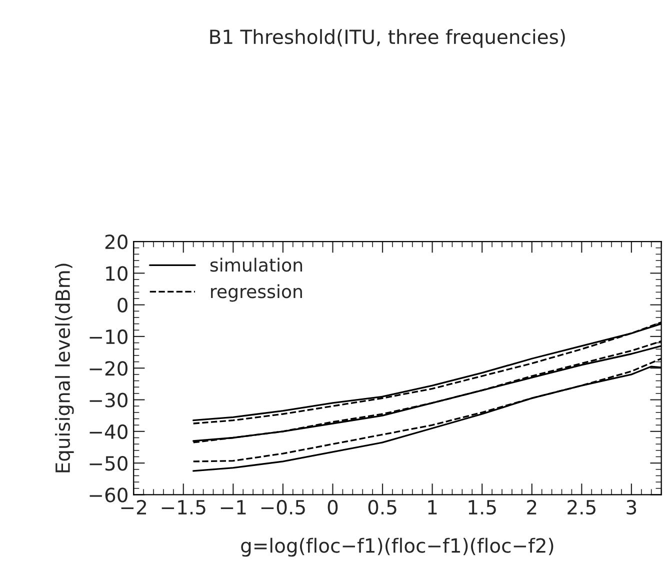 The image size is (668, 582). I want to click on y-tick-label: −10, so click(109, 336).